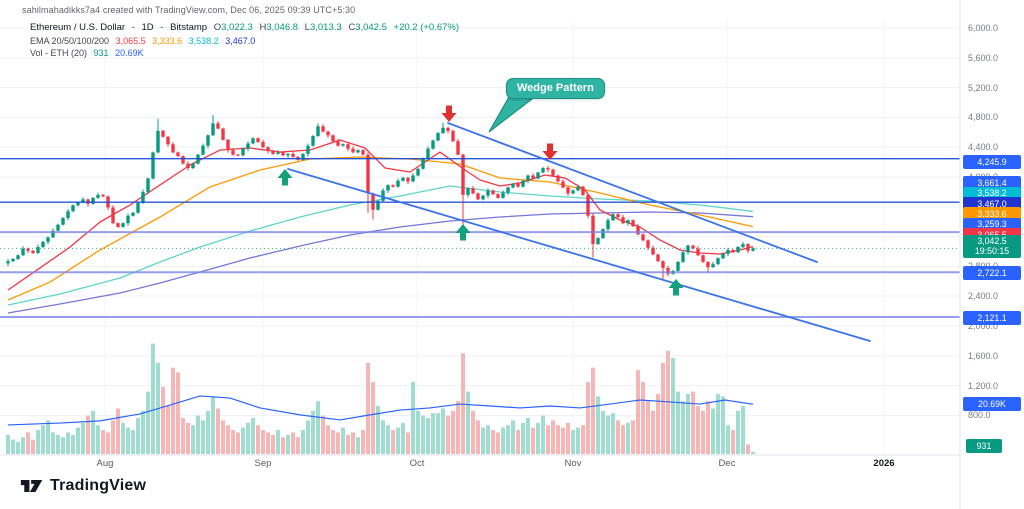 Image resolution: width=1024 pixels, height=509 pixels. What do you see at coordinates (31, 486) in the screenshot?
I see `tradingview-logo-icon` at bounding box center [31, 486].